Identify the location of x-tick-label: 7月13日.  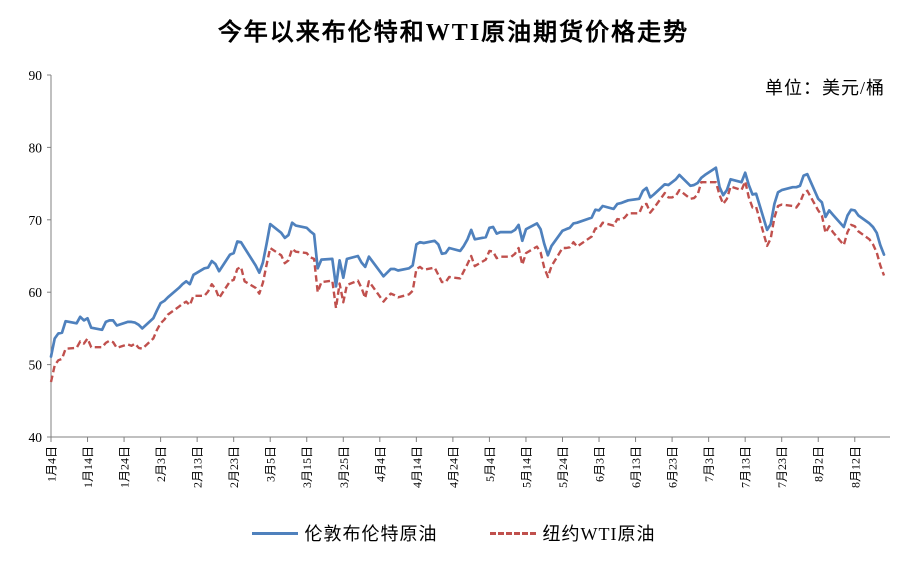
(746, 467).